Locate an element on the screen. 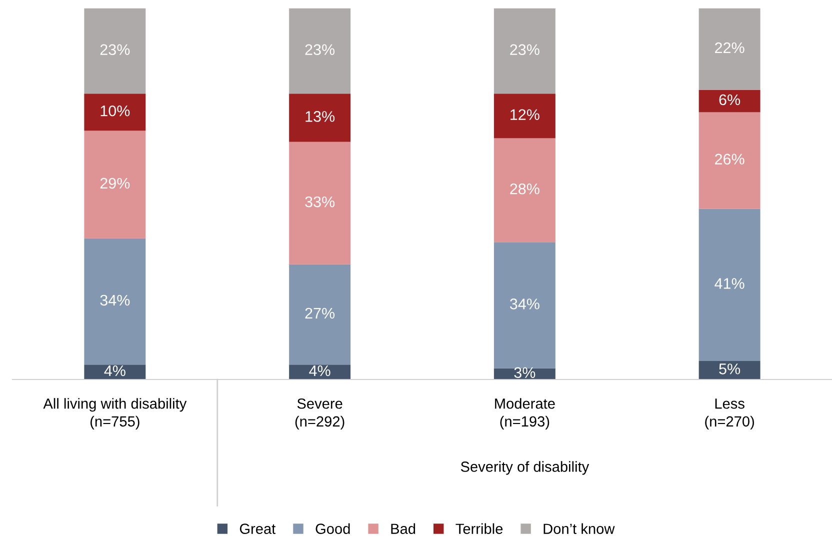 This screenshot has height=550, width=832. x-tick-label: Moderate (n=193) is located at coordinates (525, 414).